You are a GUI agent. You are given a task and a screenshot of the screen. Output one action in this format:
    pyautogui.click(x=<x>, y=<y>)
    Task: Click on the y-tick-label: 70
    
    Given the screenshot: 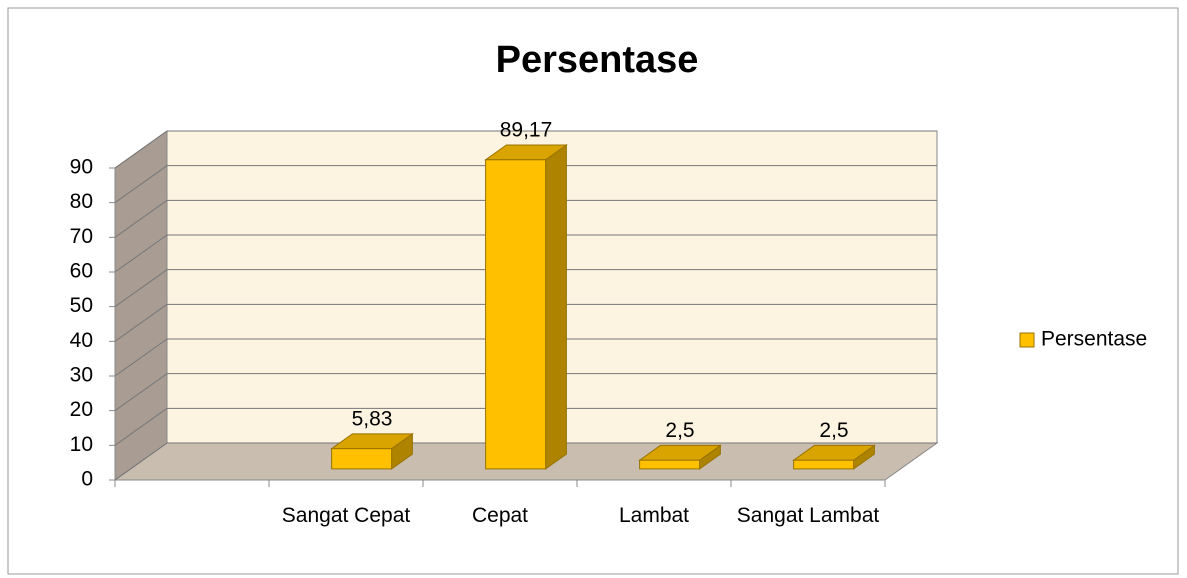 What is the action you would take?
    pyautogui.click(x=81, y=236)
    